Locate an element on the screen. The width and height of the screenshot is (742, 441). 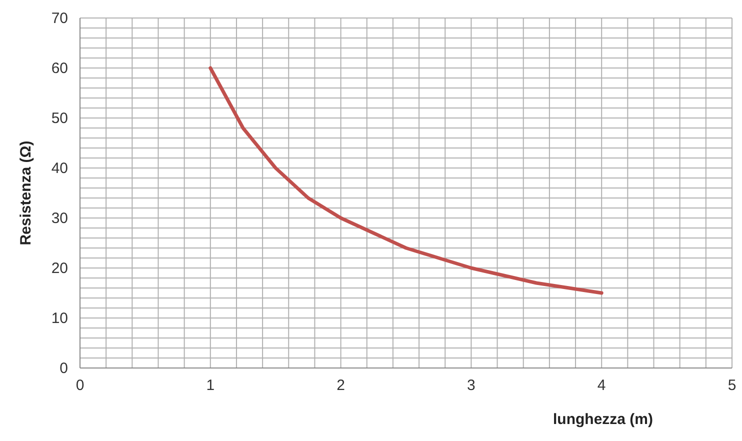
y-tick-label: 50 is located at coordinates (59, 118).